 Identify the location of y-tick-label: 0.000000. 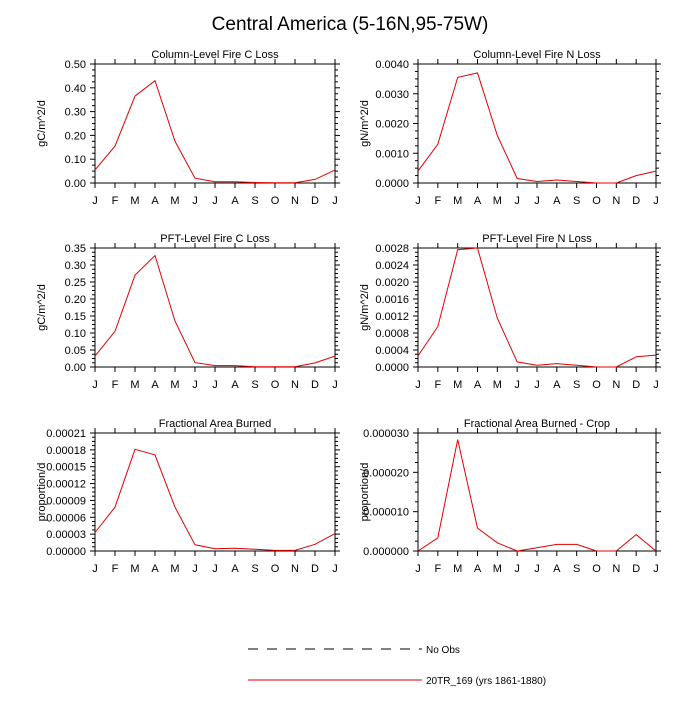
(386, 552).